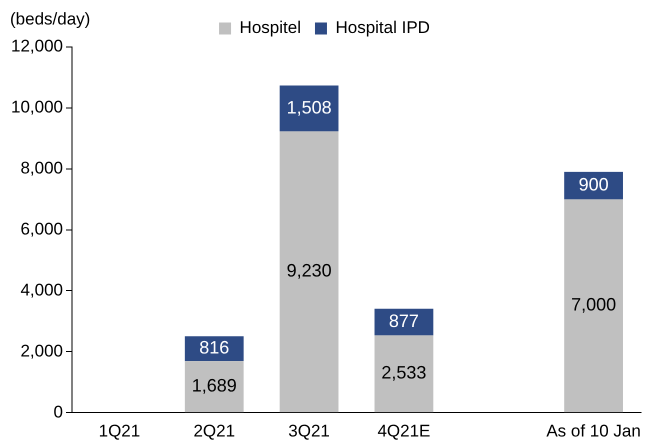 The image size is (655, 447). What do you see at coordinates (309, 430) in the screenshot?
I see `x-tick-label: 3Q21` at bounding box center [309, 430].